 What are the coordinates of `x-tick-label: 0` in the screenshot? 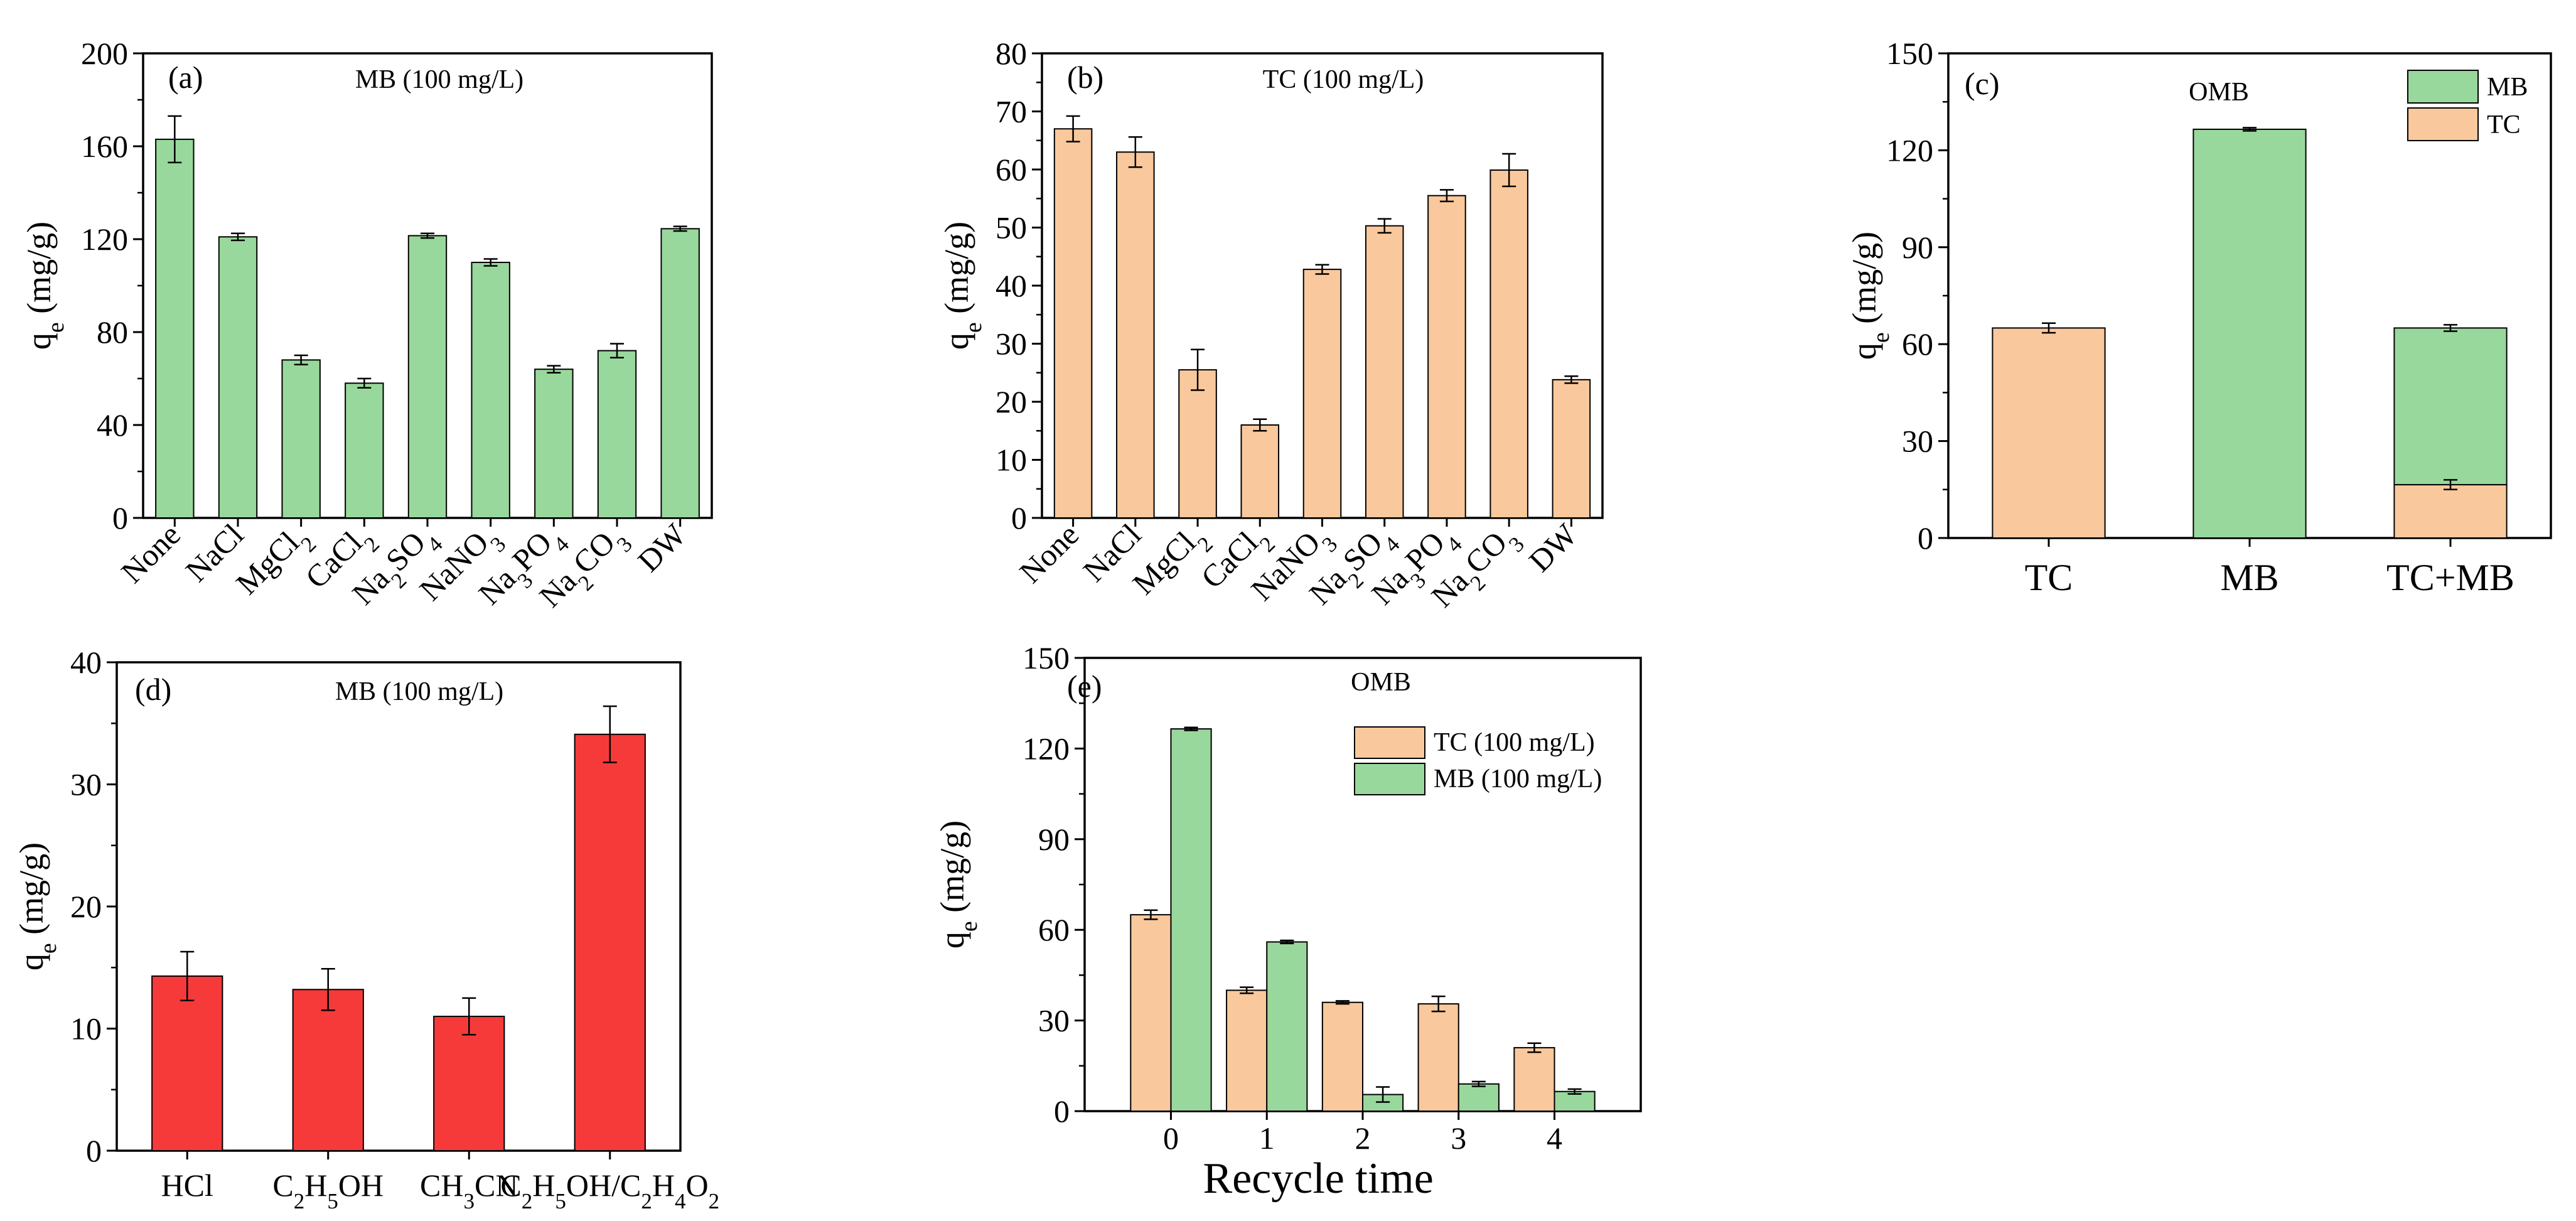 It's located at (1171, 1138).